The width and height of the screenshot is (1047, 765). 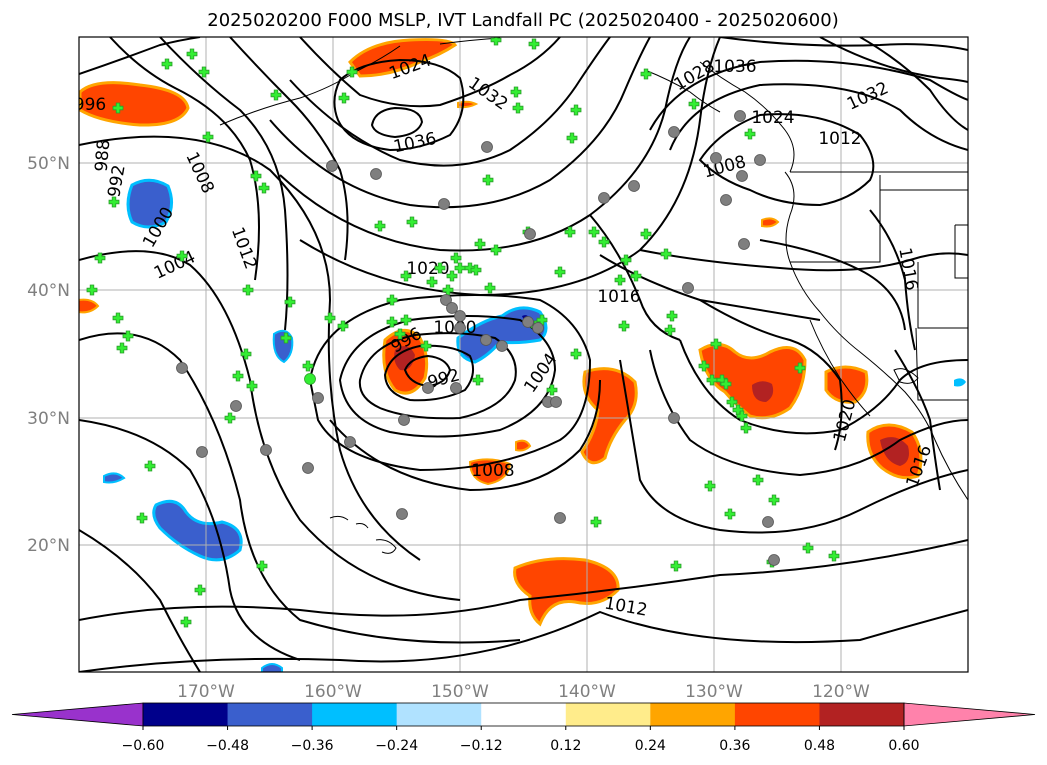 What do you see at coordinates (734, 67) in the screenshot?
I see `isobar-label: 1036` at bounding box center [734, 67].